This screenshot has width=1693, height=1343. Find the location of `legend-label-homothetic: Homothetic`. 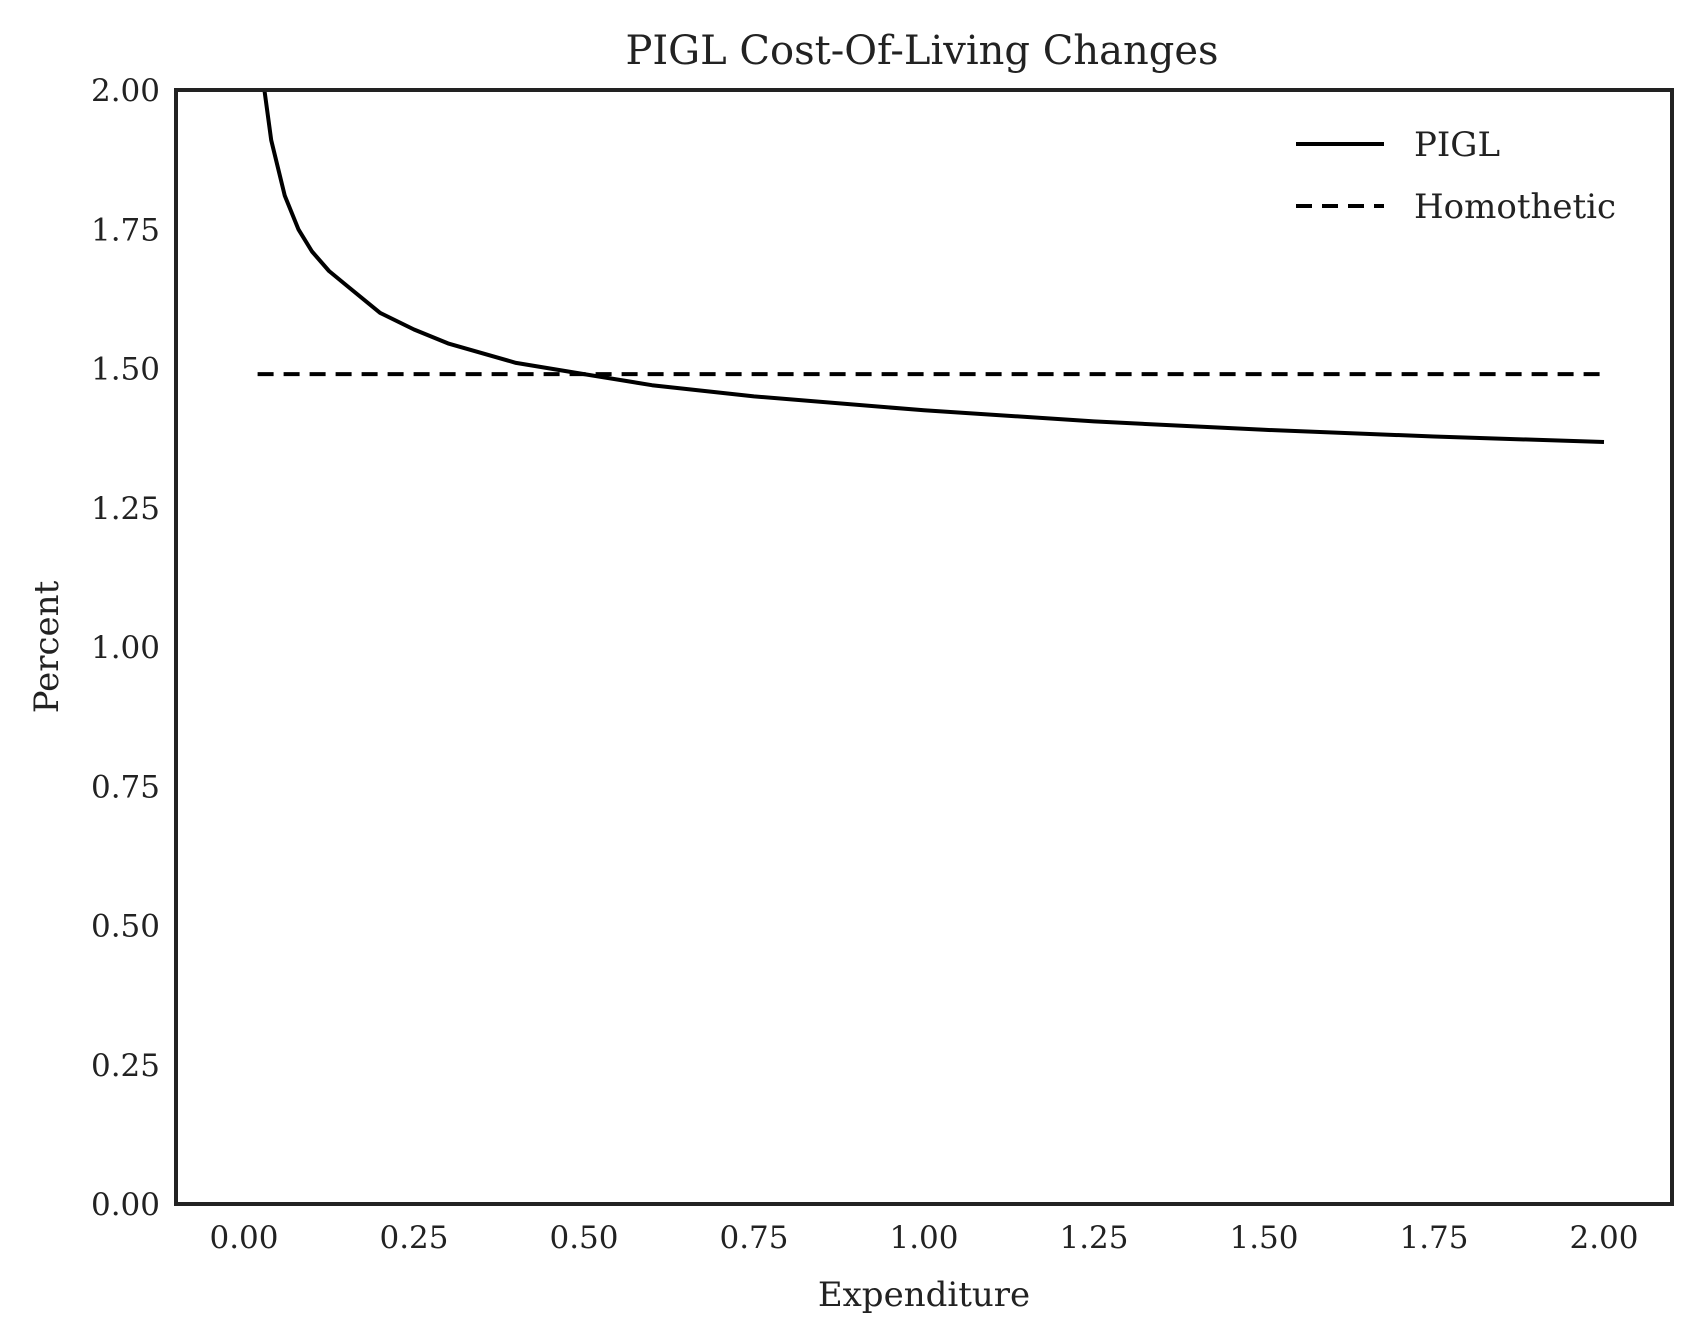

legend-label-homothetic: Homothetic is located at coordinates (1515, 207).